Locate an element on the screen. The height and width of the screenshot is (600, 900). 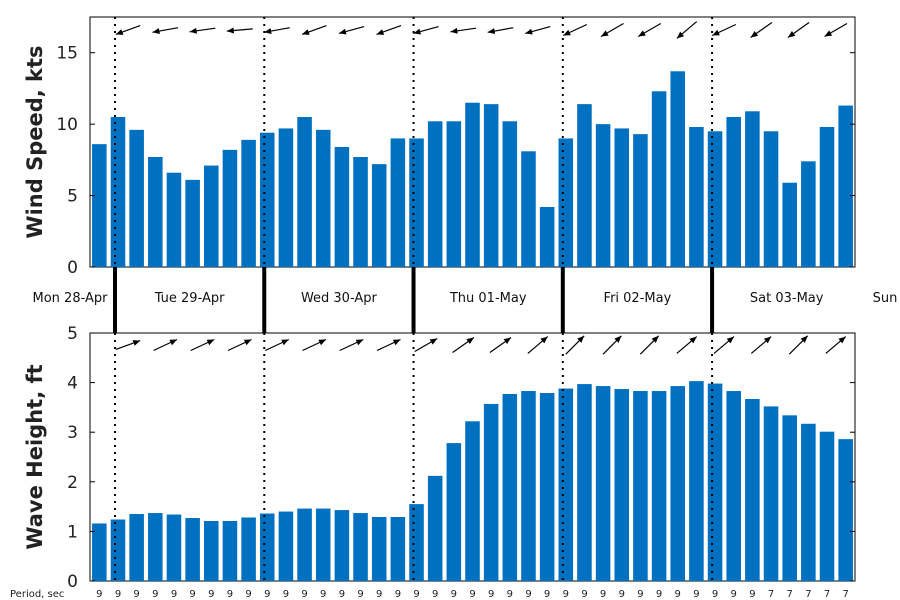
wave-ytick-label: 5 is located at coordinates (72, 334).